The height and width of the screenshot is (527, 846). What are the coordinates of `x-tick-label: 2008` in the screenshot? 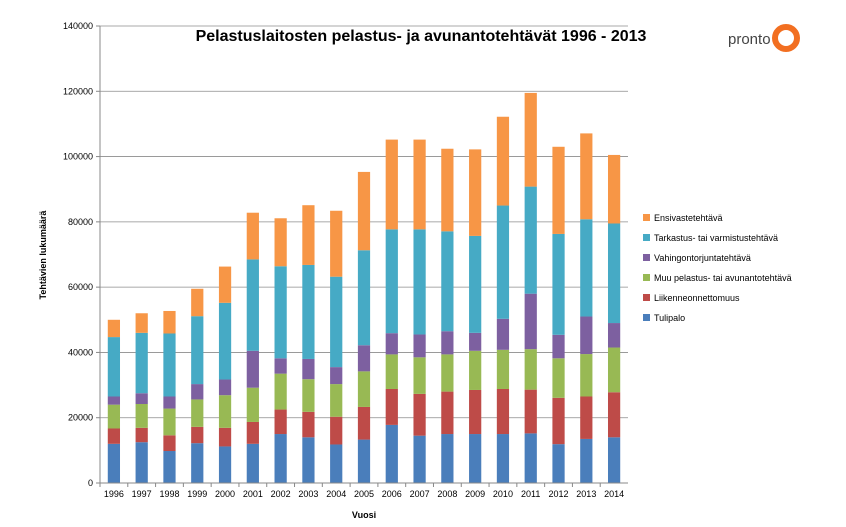 It's located at (447, 494).